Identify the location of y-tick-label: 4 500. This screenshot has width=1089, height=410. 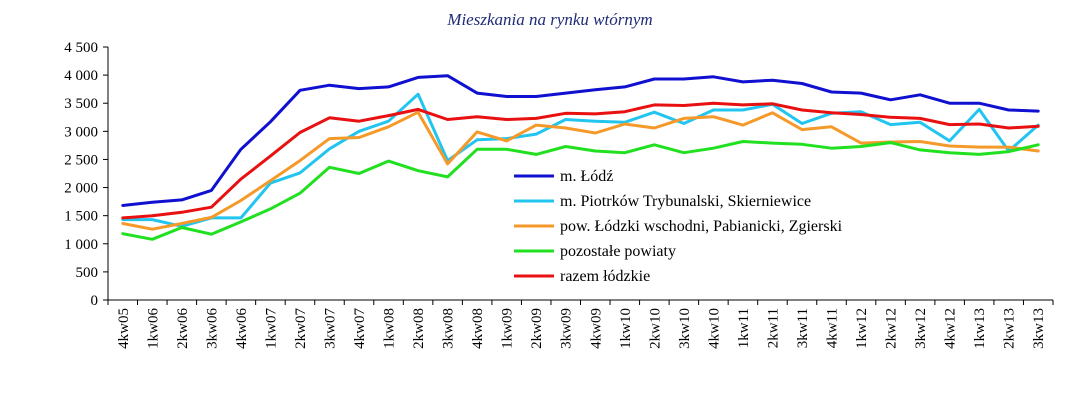
(81, 48).